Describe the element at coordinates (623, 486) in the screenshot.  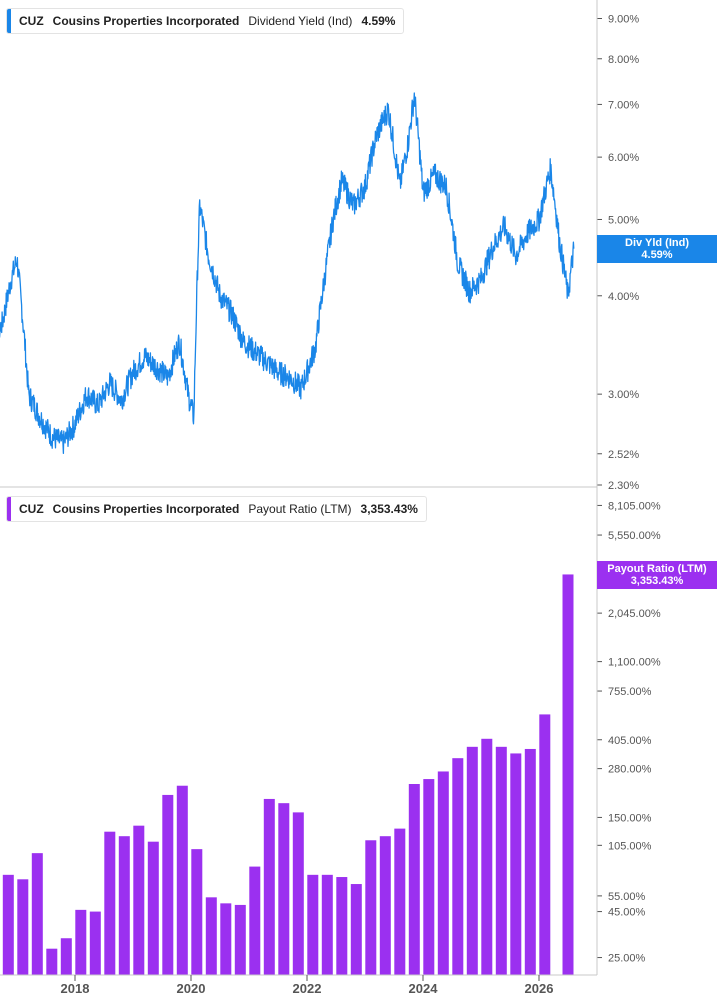
I see `dividend-yield-y-tick-label: 2.30%` at that location.